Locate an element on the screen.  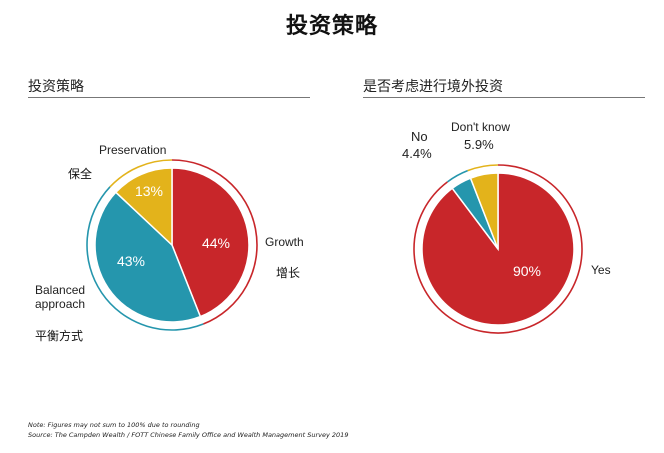
right-outer-arc-no is located at coordinates (457, 176).